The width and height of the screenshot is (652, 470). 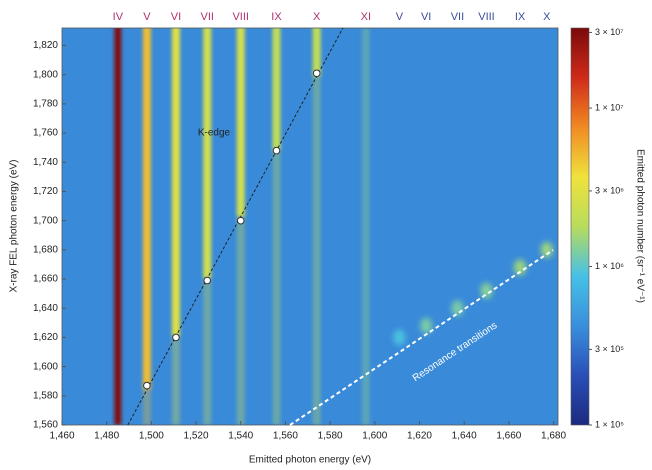 I want to click on x-tick-label: 1,560, so click(x=285, y=436).